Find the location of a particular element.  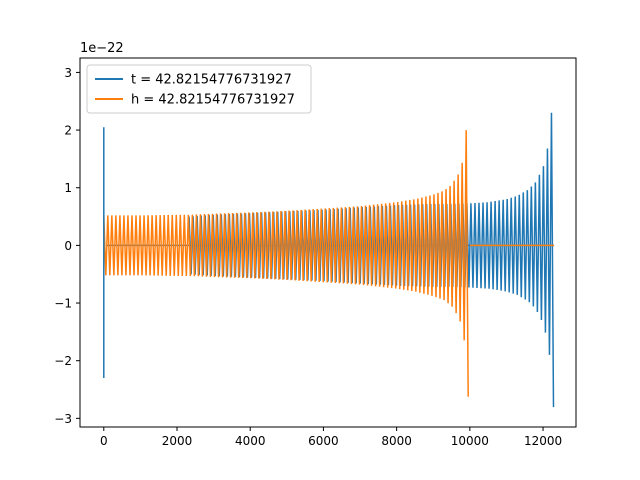

x-tick-label: 6000 is located at coordinates (323, 441).